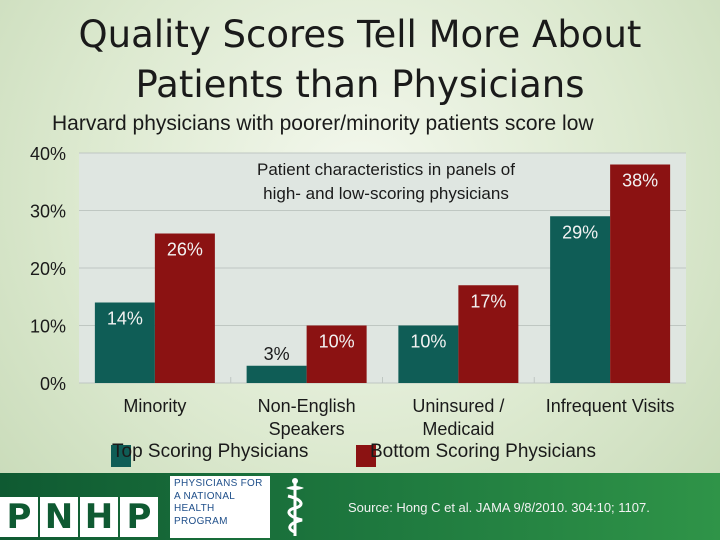 The width and height of the screenshot is (720, 540). Describe the element at coordinates (640, 181) in the screenshot. I see `data-label-bottom-3: 38%` at that location.